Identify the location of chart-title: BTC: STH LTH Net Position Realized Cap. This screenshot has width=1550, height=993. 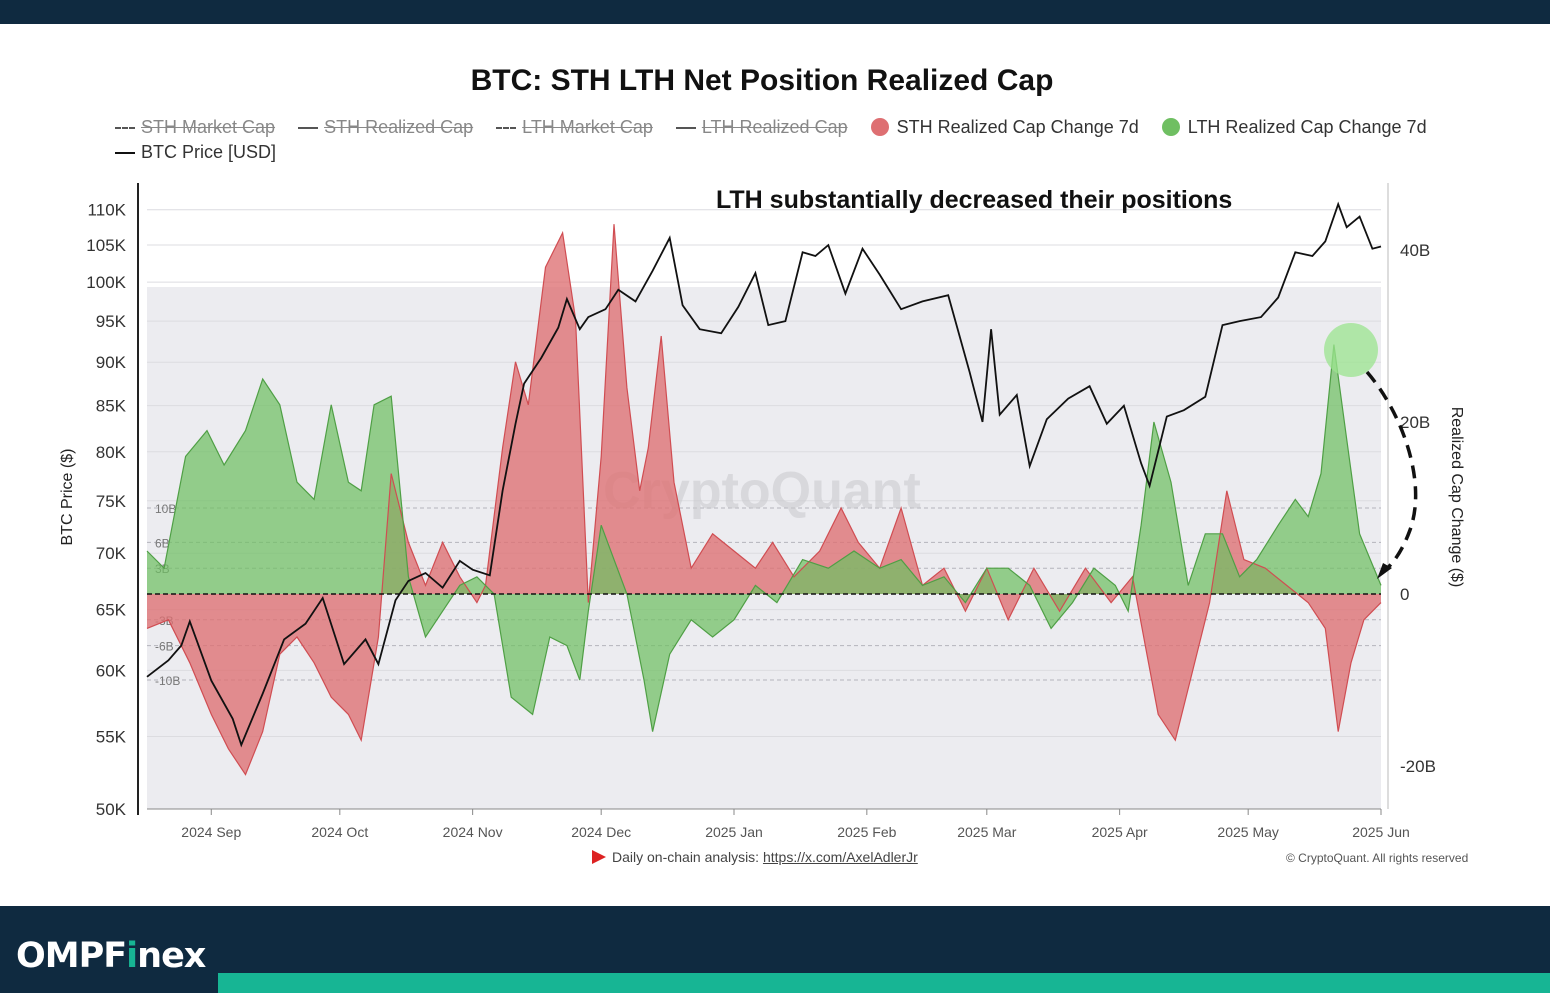
(762, 80).